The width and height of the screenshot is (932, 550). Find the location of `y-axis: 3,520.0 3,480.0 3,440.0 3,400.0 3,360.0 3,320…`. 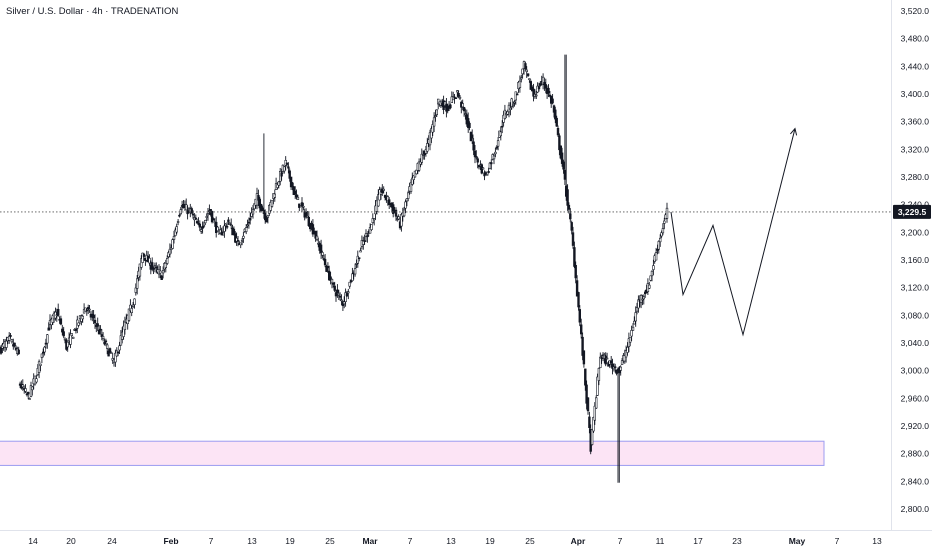

y-axis: 3,520.0 3,480.0 3,440.0 3,400.0 3,360.0 3,320… is located at coordinates (915, 260).